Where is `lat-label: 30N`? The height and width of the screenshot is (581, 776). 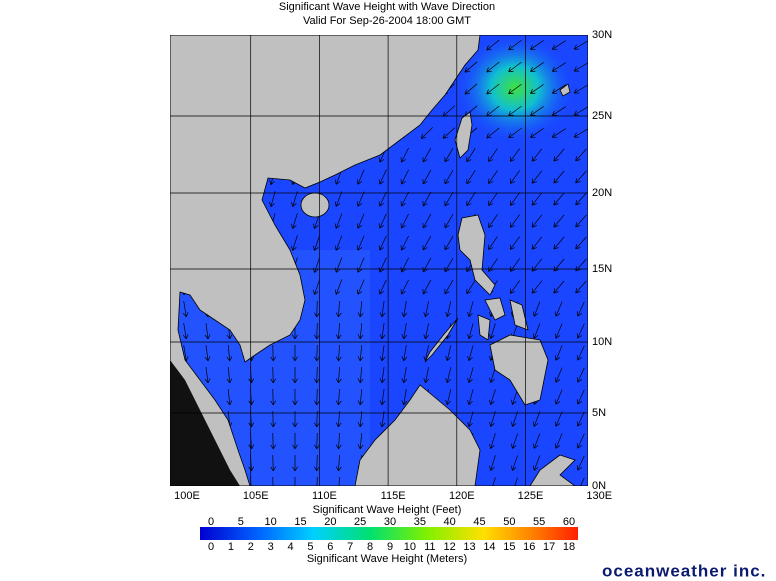
lat-label: 30N is located at coordinates (602, 35).